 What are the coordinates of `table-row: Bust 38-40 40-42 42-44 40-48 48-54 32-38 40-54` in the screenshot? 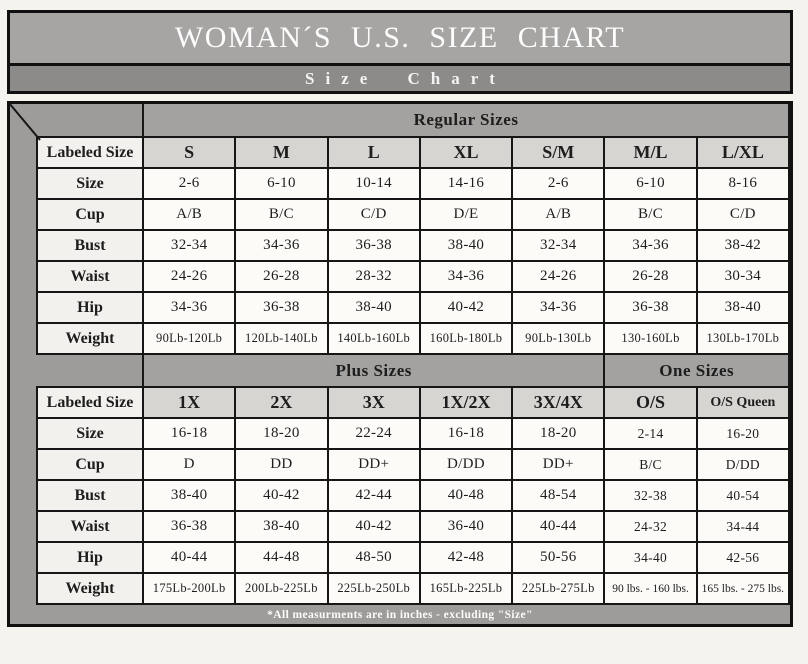 It's located at (413, 495).